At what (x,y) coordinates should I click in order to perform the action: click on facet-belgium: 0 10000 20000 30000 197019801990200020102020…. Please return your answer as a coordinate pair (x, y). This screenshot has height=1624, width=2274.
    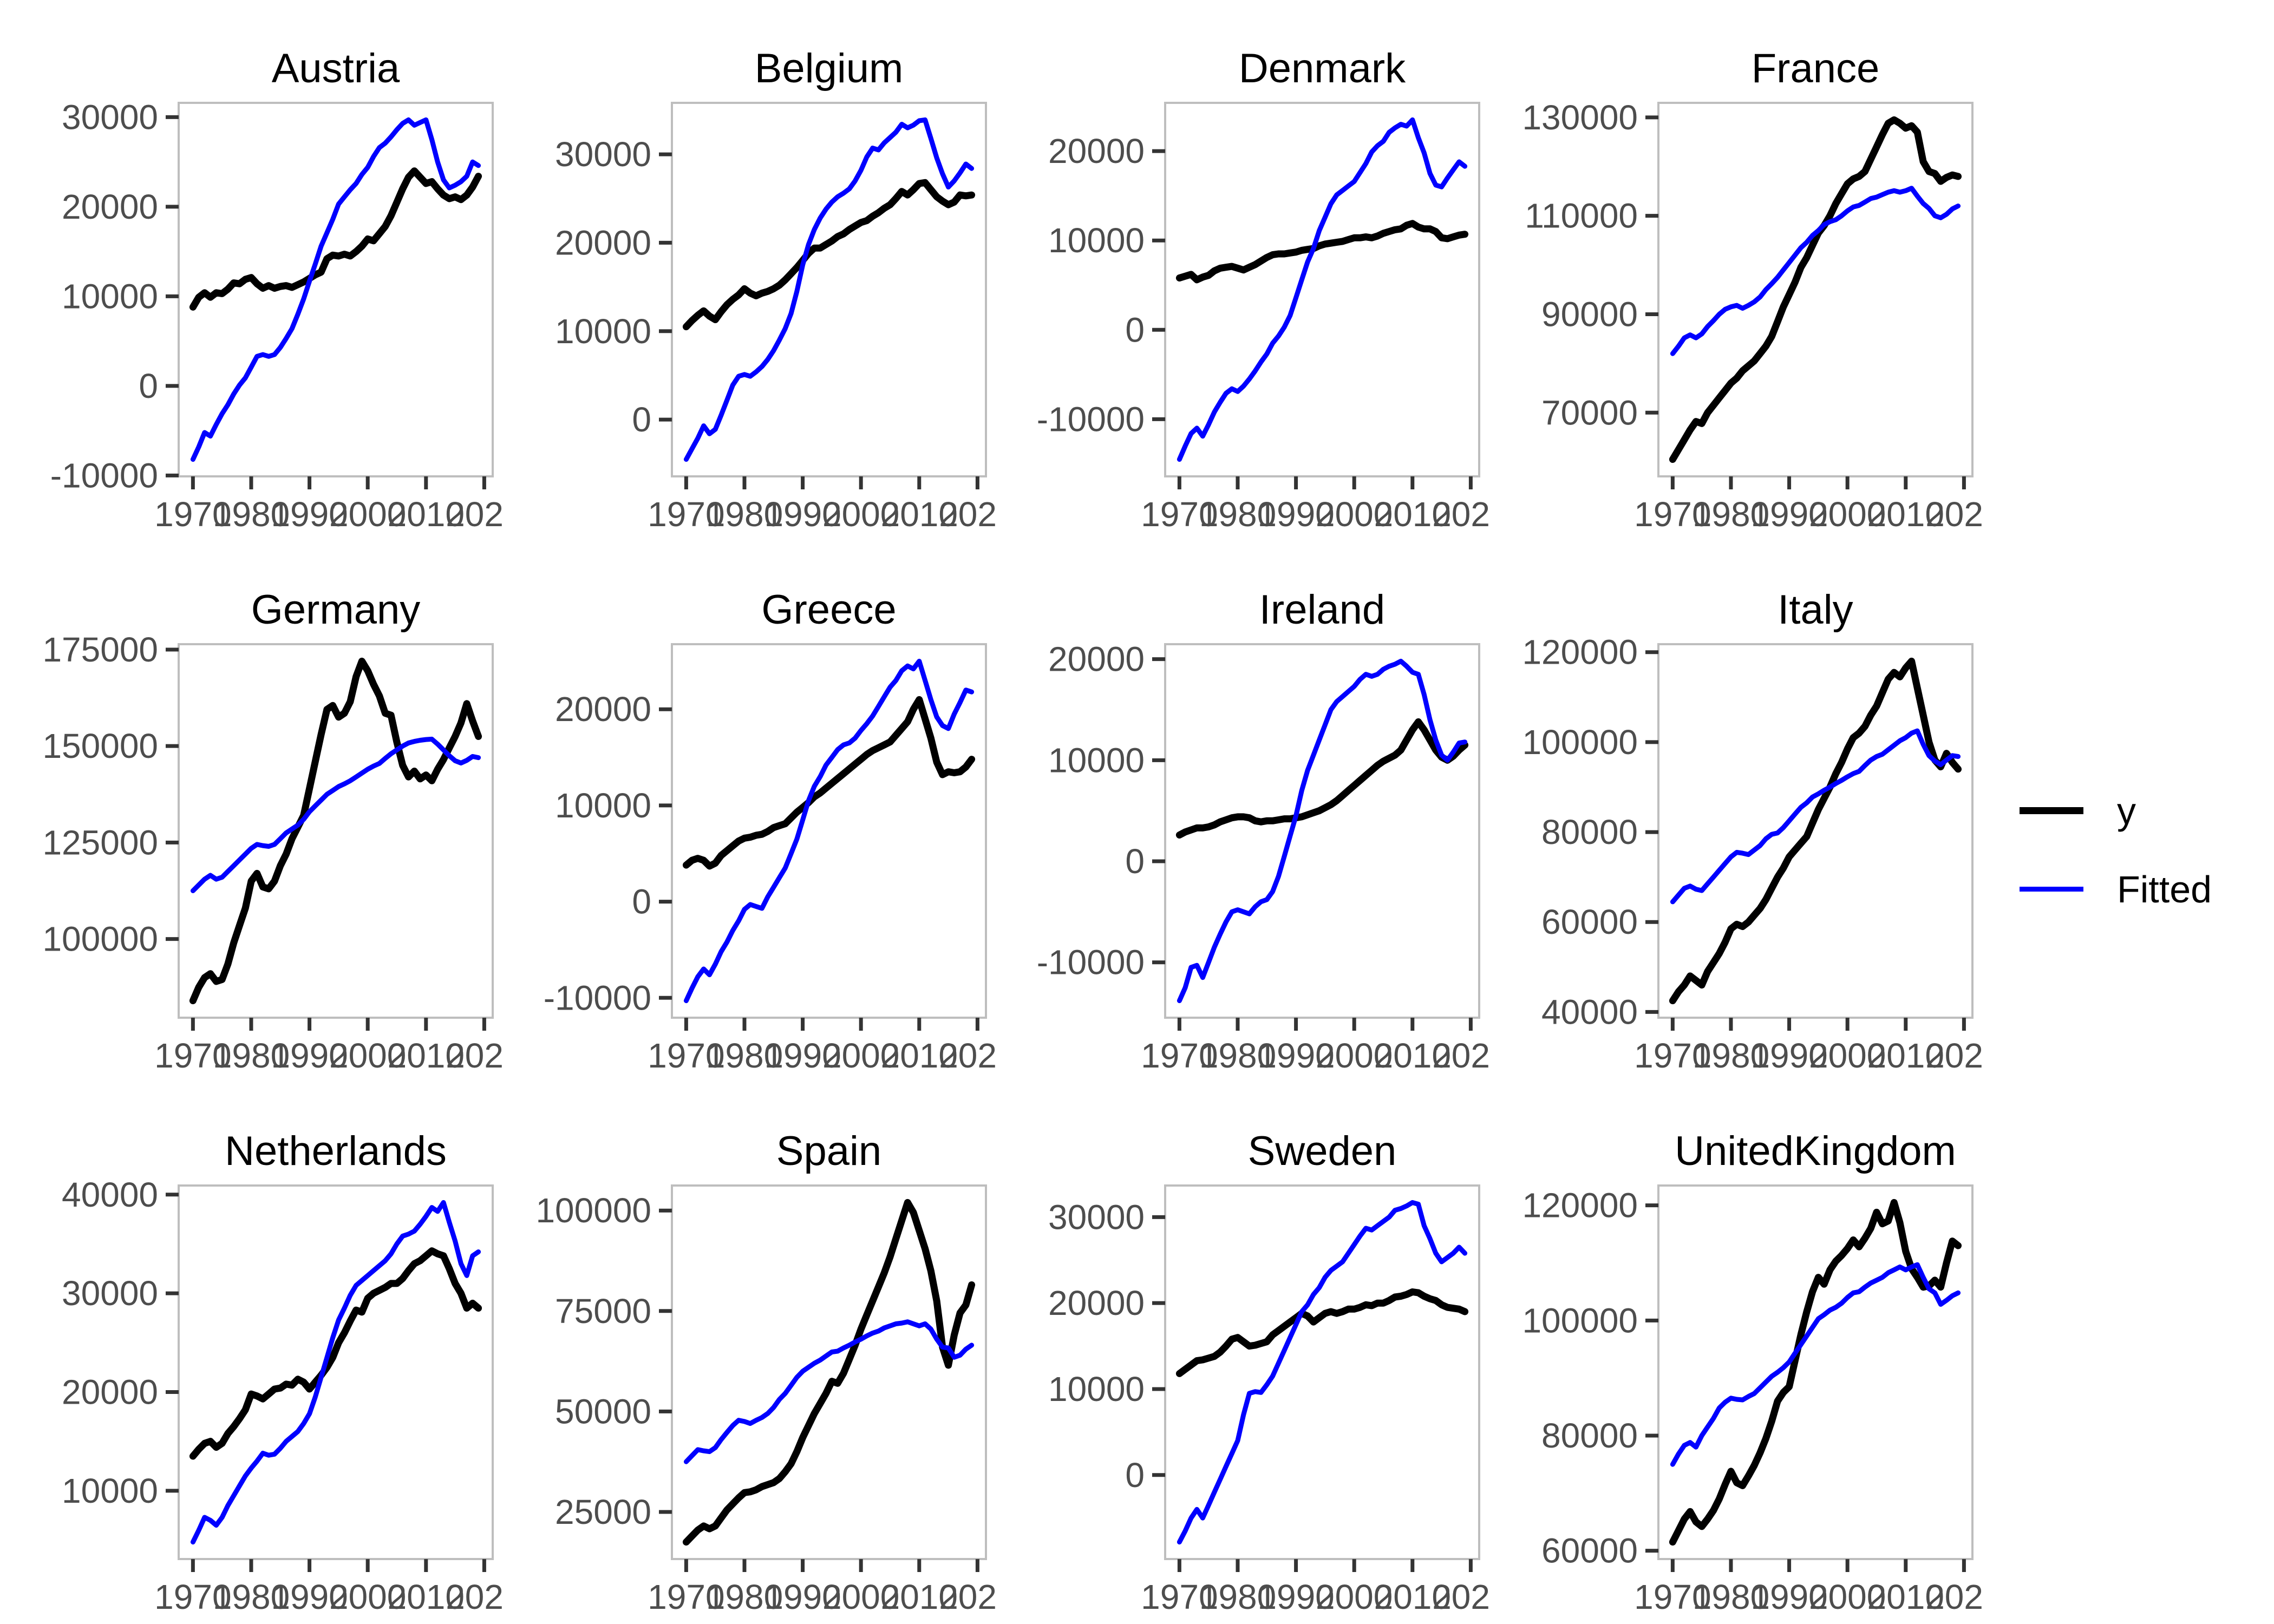
    Looking at the image, I should click on (776, 289).